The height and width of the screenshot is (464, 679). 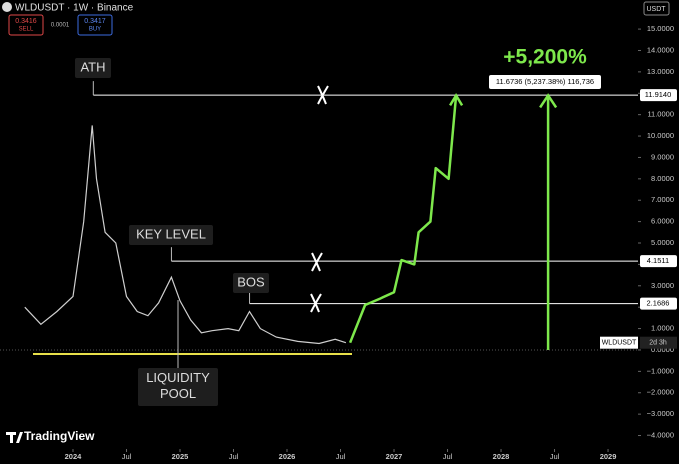 I want to click on y-tick-label: 6.0000, so click(x=662, y=221).